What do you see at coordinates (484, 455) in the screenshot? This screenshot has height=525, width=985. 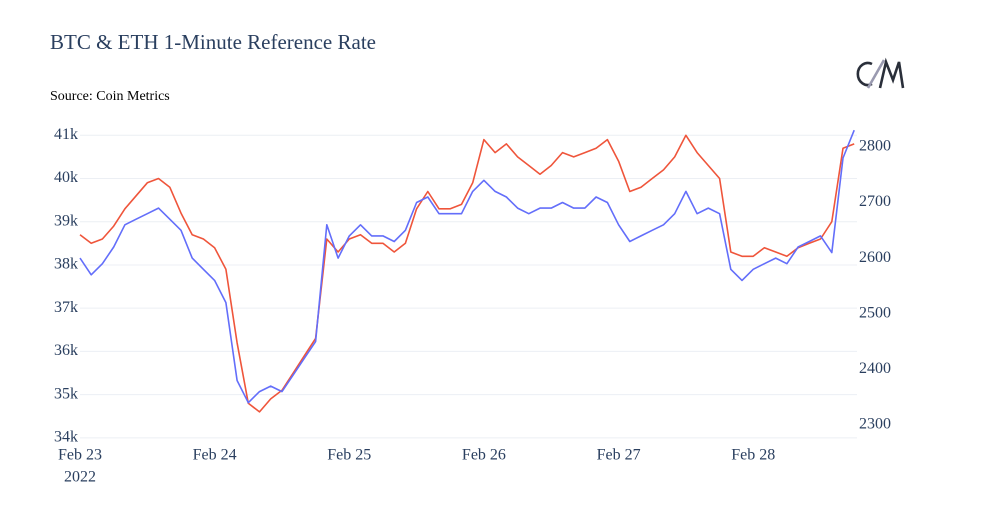 I see `x-tick-label: Feb 26` at bounding box center [484, 455].